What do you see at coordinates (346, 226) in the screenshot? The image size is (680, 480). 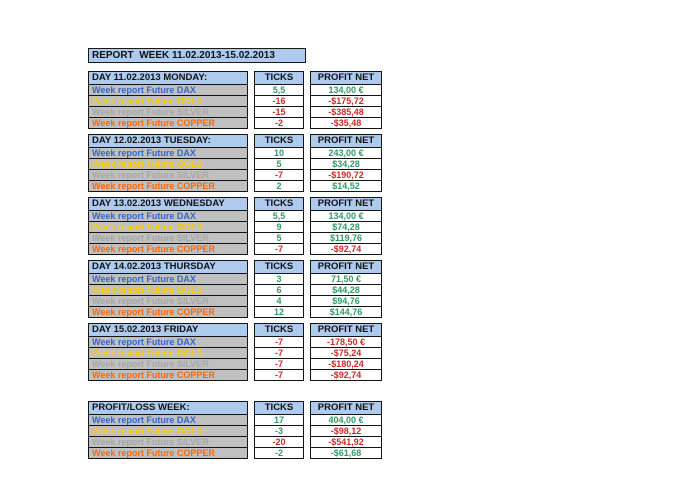 I see `profit-value: $74,28` at bounding box center [346, 226].